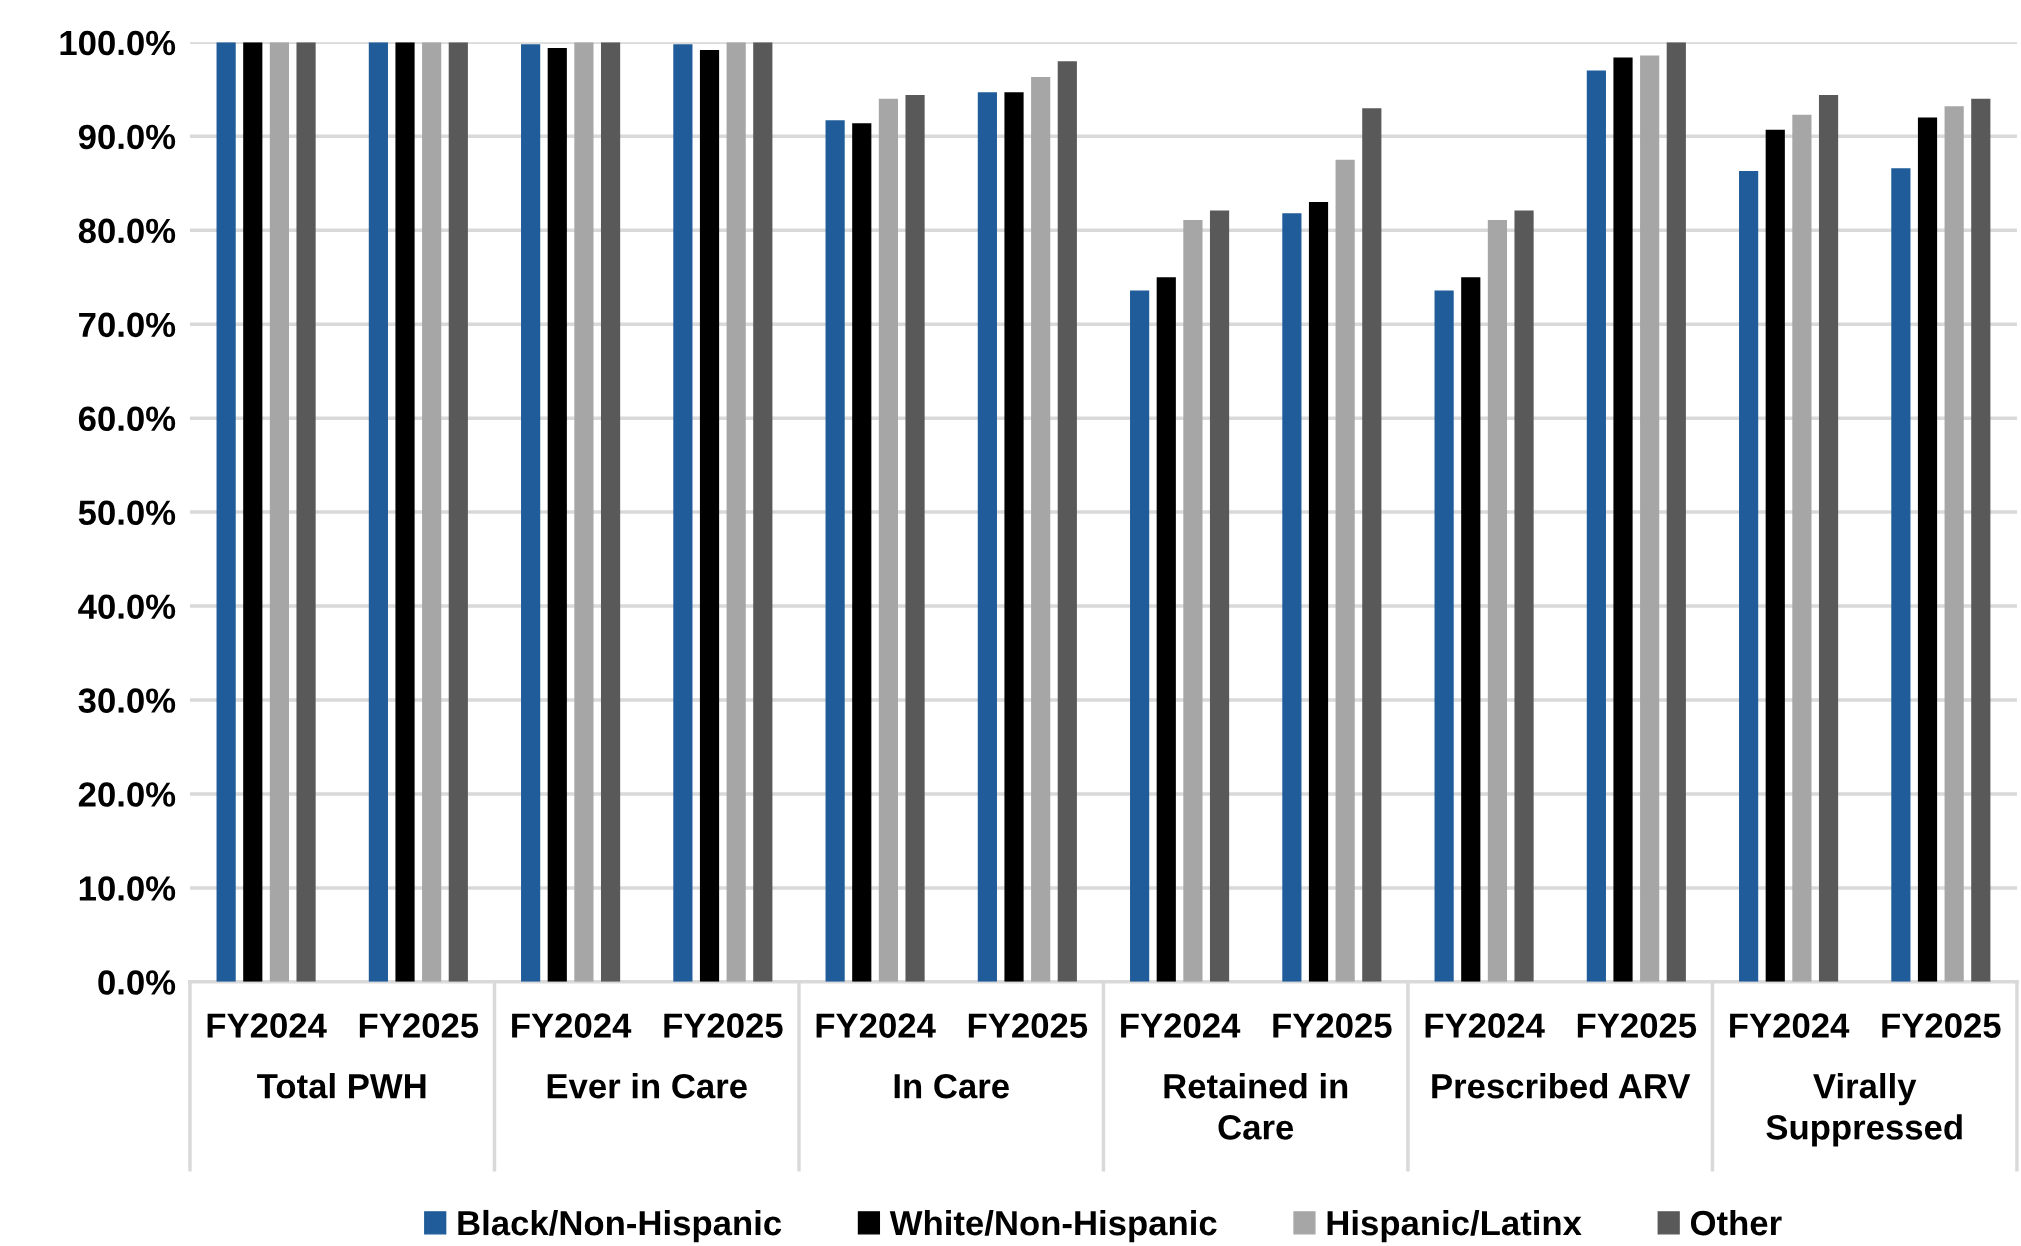  What do you see at coordinates (647, 1085) in the screenshot?
I see `text: Ever in Care` at bounding box center [647, 1085].